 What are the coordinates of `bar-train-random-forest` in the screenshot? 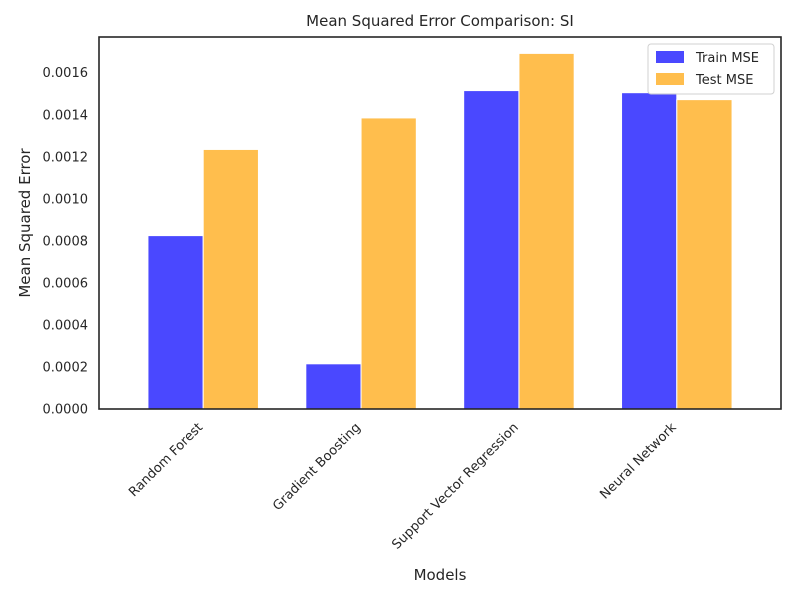 It's located at (175, 322).